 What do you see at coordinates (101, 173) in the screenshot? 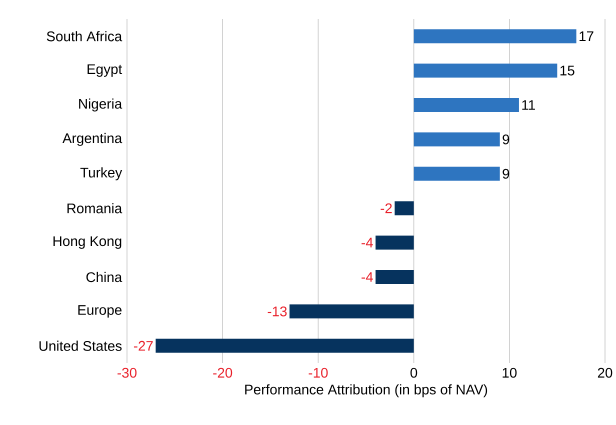
I see `y-tick-label: Turkey` at bounding box center [101, 173].